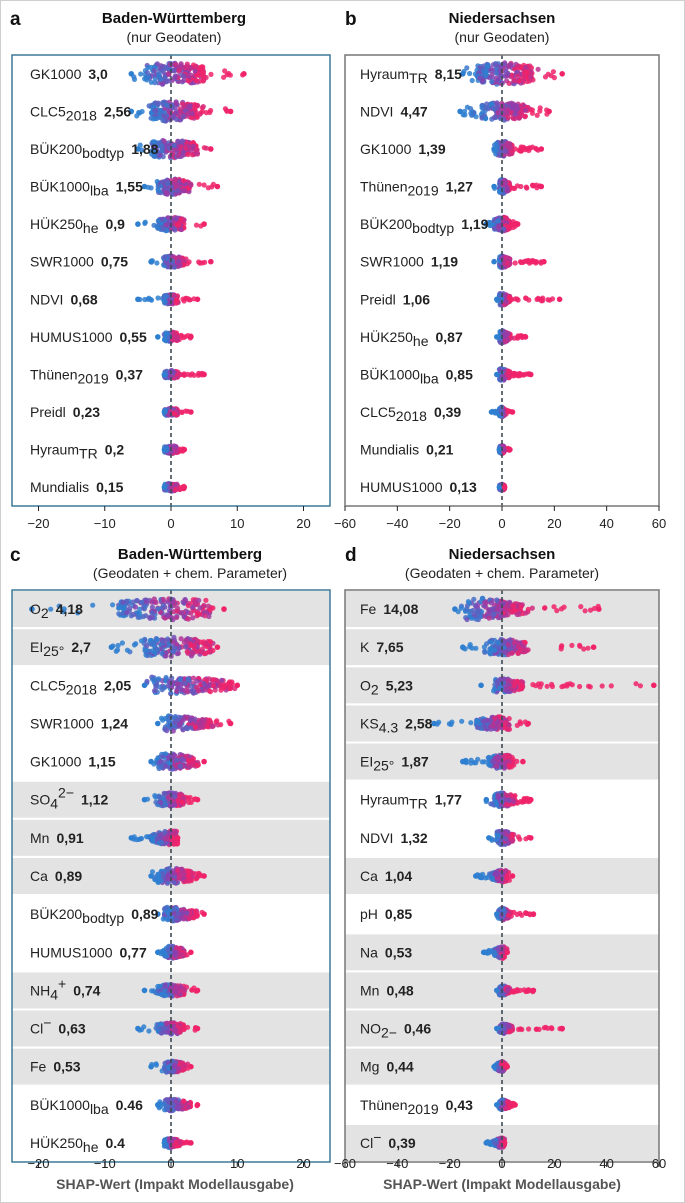 The height and width of the screenshot is (1203, 685). Describe the element at coordinates (94, 800) in the screenshot. I see `feature-c-5-importance: 1,12` at that location.